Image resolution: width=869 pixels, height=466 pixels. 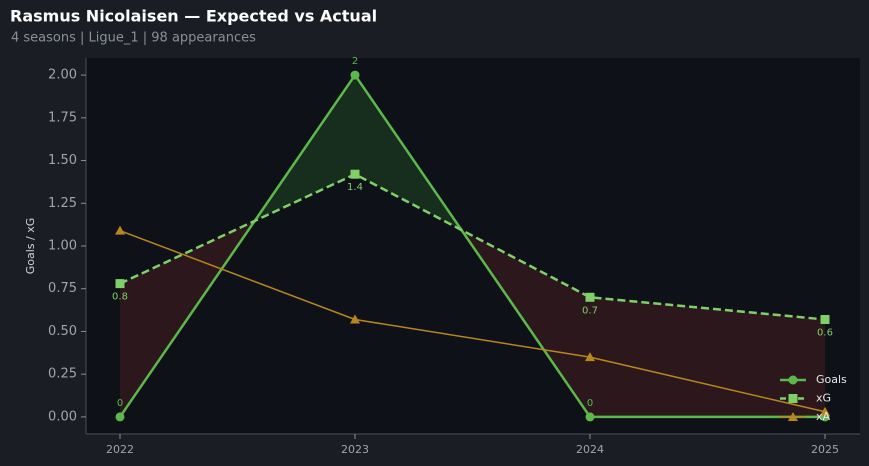 What do you see at coordinates (62, 117) in the screenshot?
I see `y-tick-label: 1.75` at bounding box center [62, 117].